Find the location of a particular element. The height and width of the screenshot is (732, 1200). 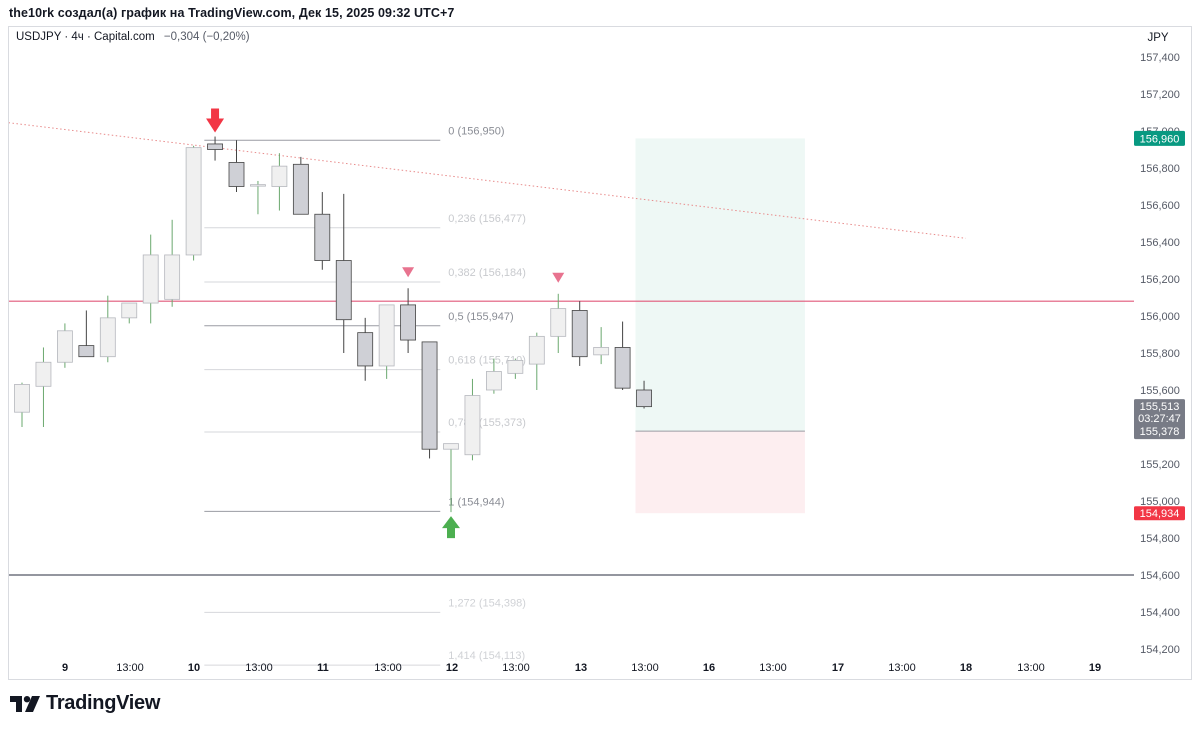

x-tick-label: 19 is located at coordinates (1095, 668).